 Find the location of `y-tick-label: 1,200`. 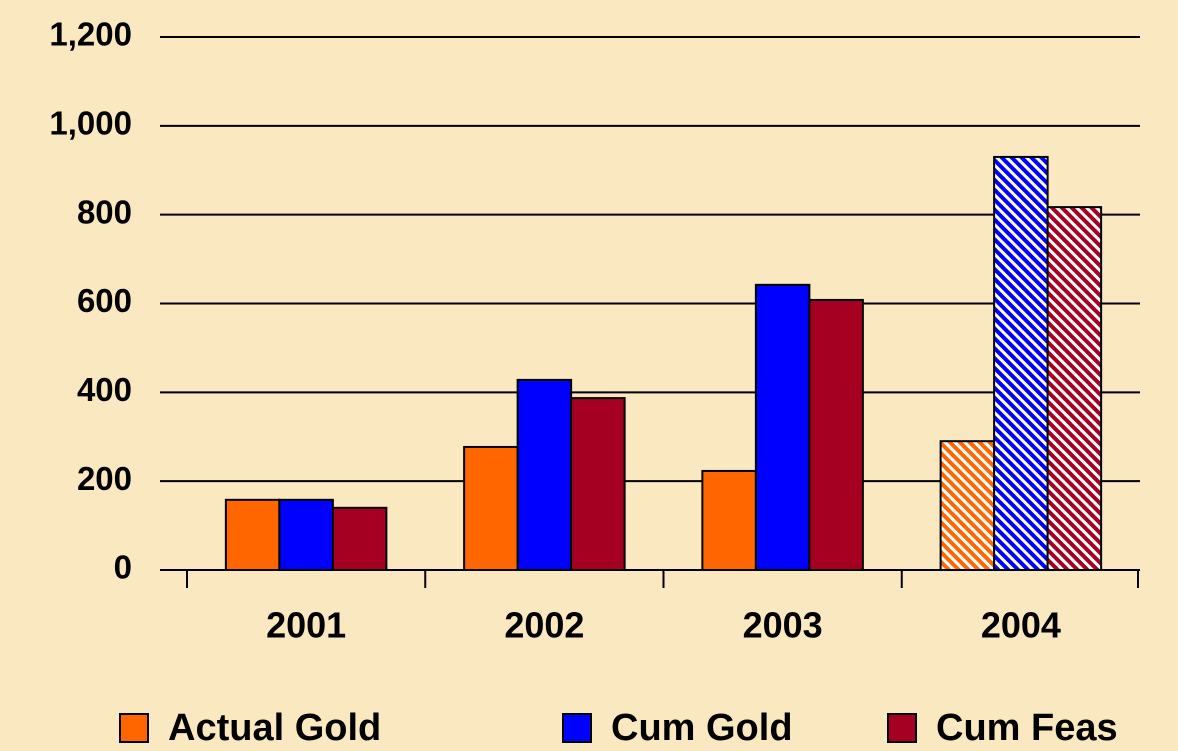

y-tick-label: 1,200 is located at coordinates (90, 34).